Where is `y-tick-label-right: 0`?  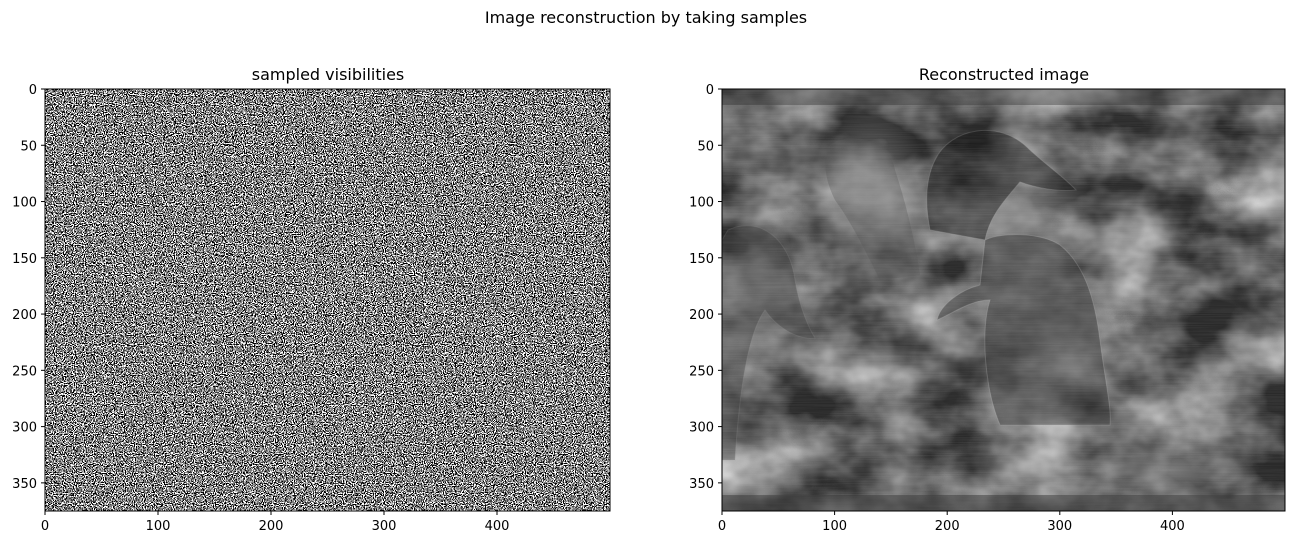
y-tick-label-right: 0 is located at coordinates (710, 90).